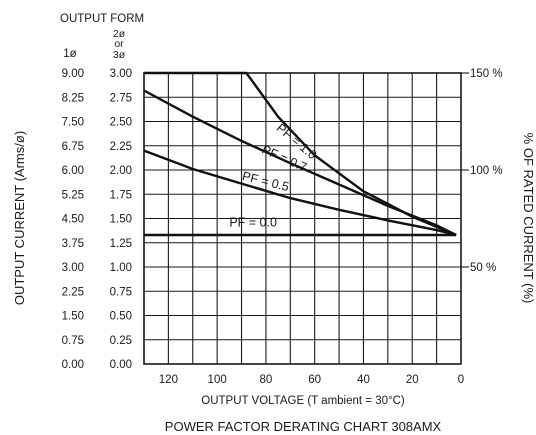 Image resolution: width=536 pixels, height=435 pixels. I want to click on right-tick-label: 50 %, so click(483, 268).